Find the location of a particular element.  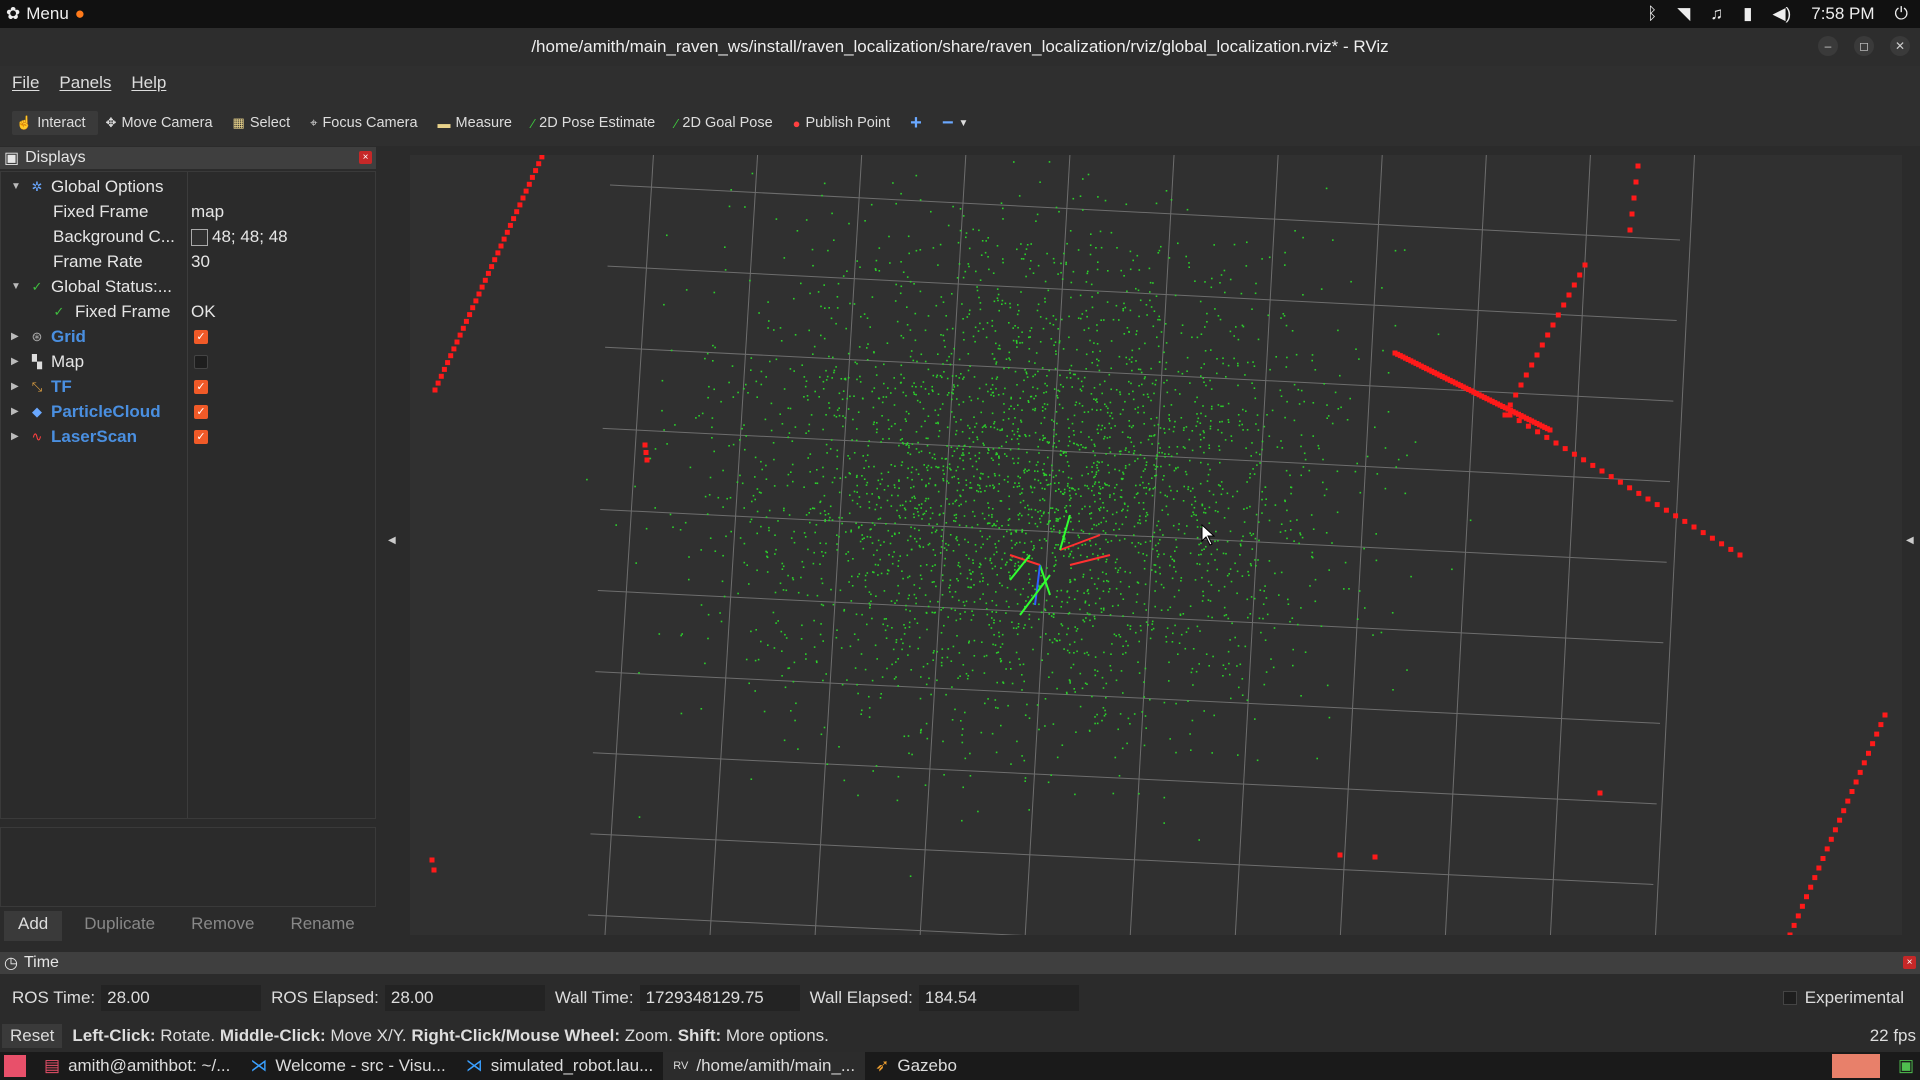

color-swatch is located at coordinates (199, 237).